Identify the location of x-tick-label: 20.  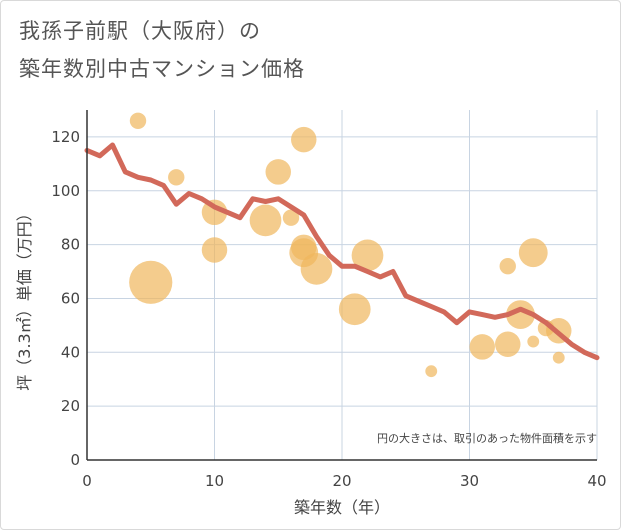
(341, 481).